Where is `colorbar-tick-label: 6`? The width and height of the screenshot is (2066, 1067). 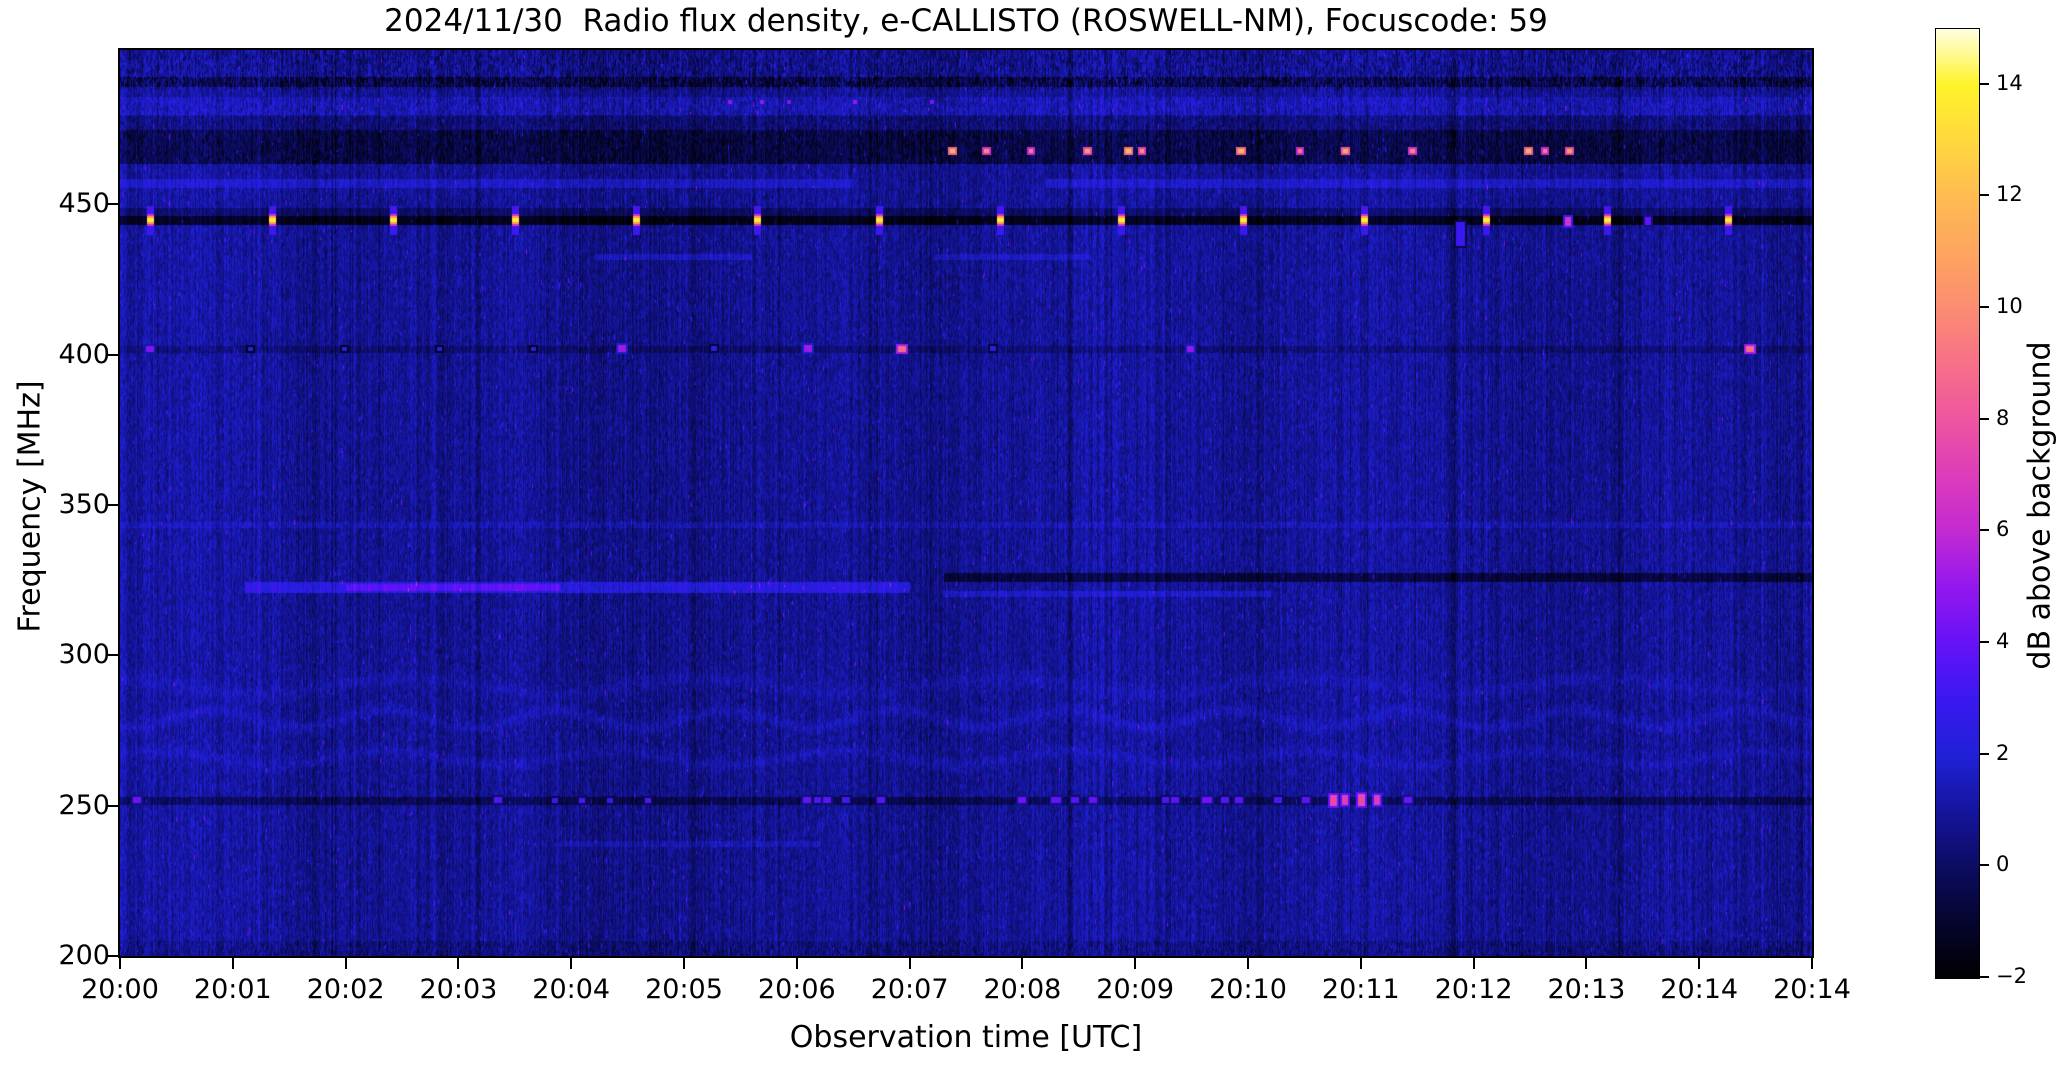
colorbar-tick-label: 6 is located at coordinates (2003, 529).